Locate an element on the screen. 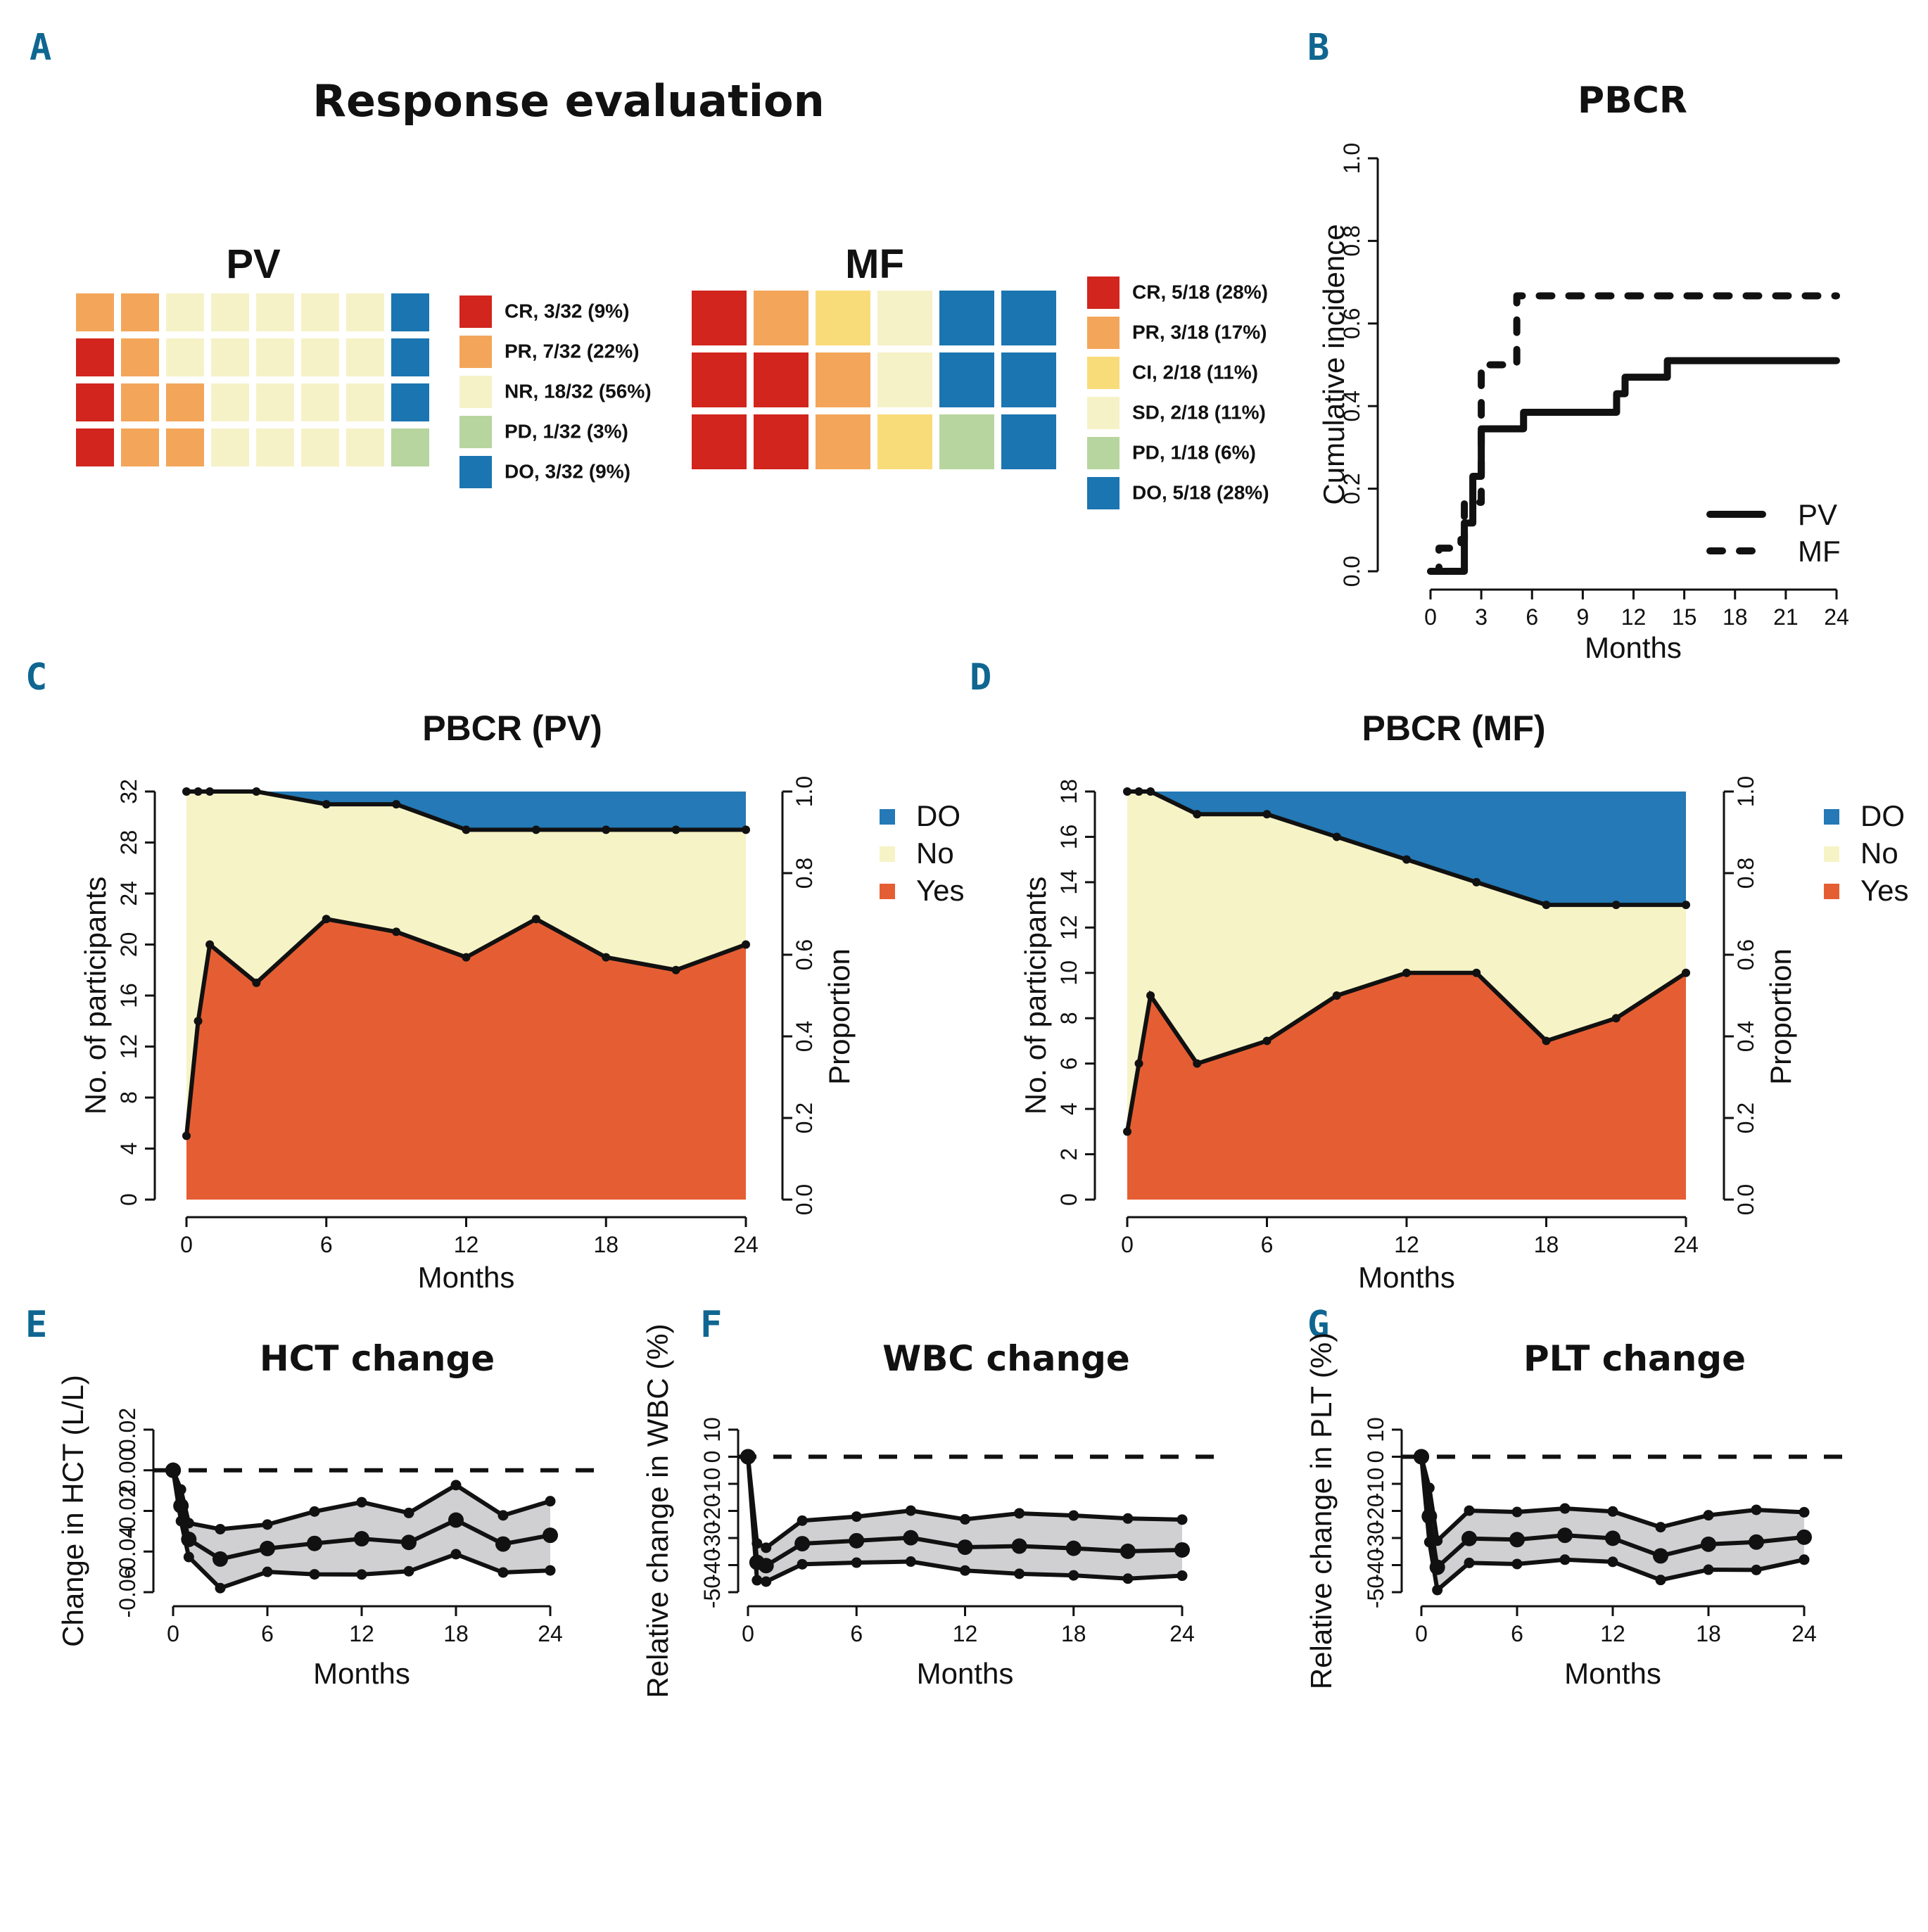  c-total-point is located at coordinates (535, 829).